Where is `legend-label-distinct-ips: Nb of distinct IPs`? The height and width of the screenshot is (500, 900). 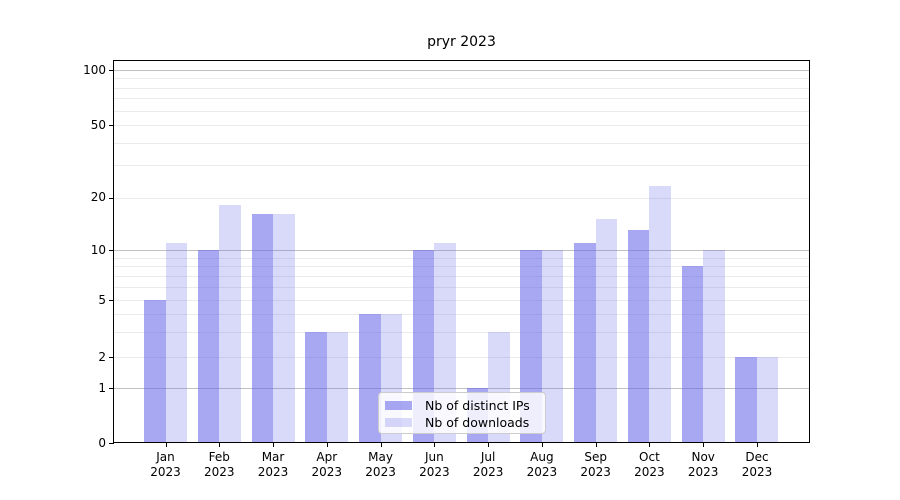
legend-label-distinct-ips: Nb of distinct IPs is located at coordinates (477, 405).